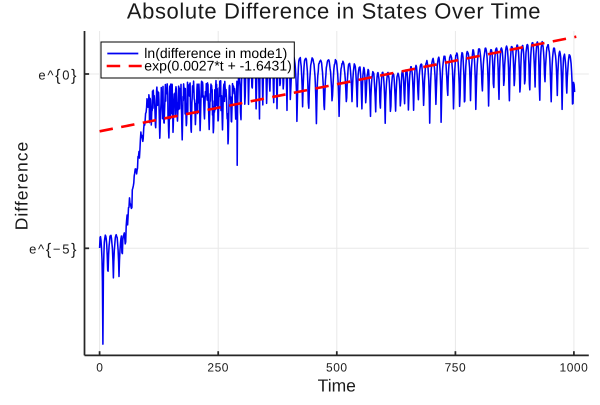  Describe the element at coordinates (99, 368) in the screenshot. I see `svg-text: 0` at that location.